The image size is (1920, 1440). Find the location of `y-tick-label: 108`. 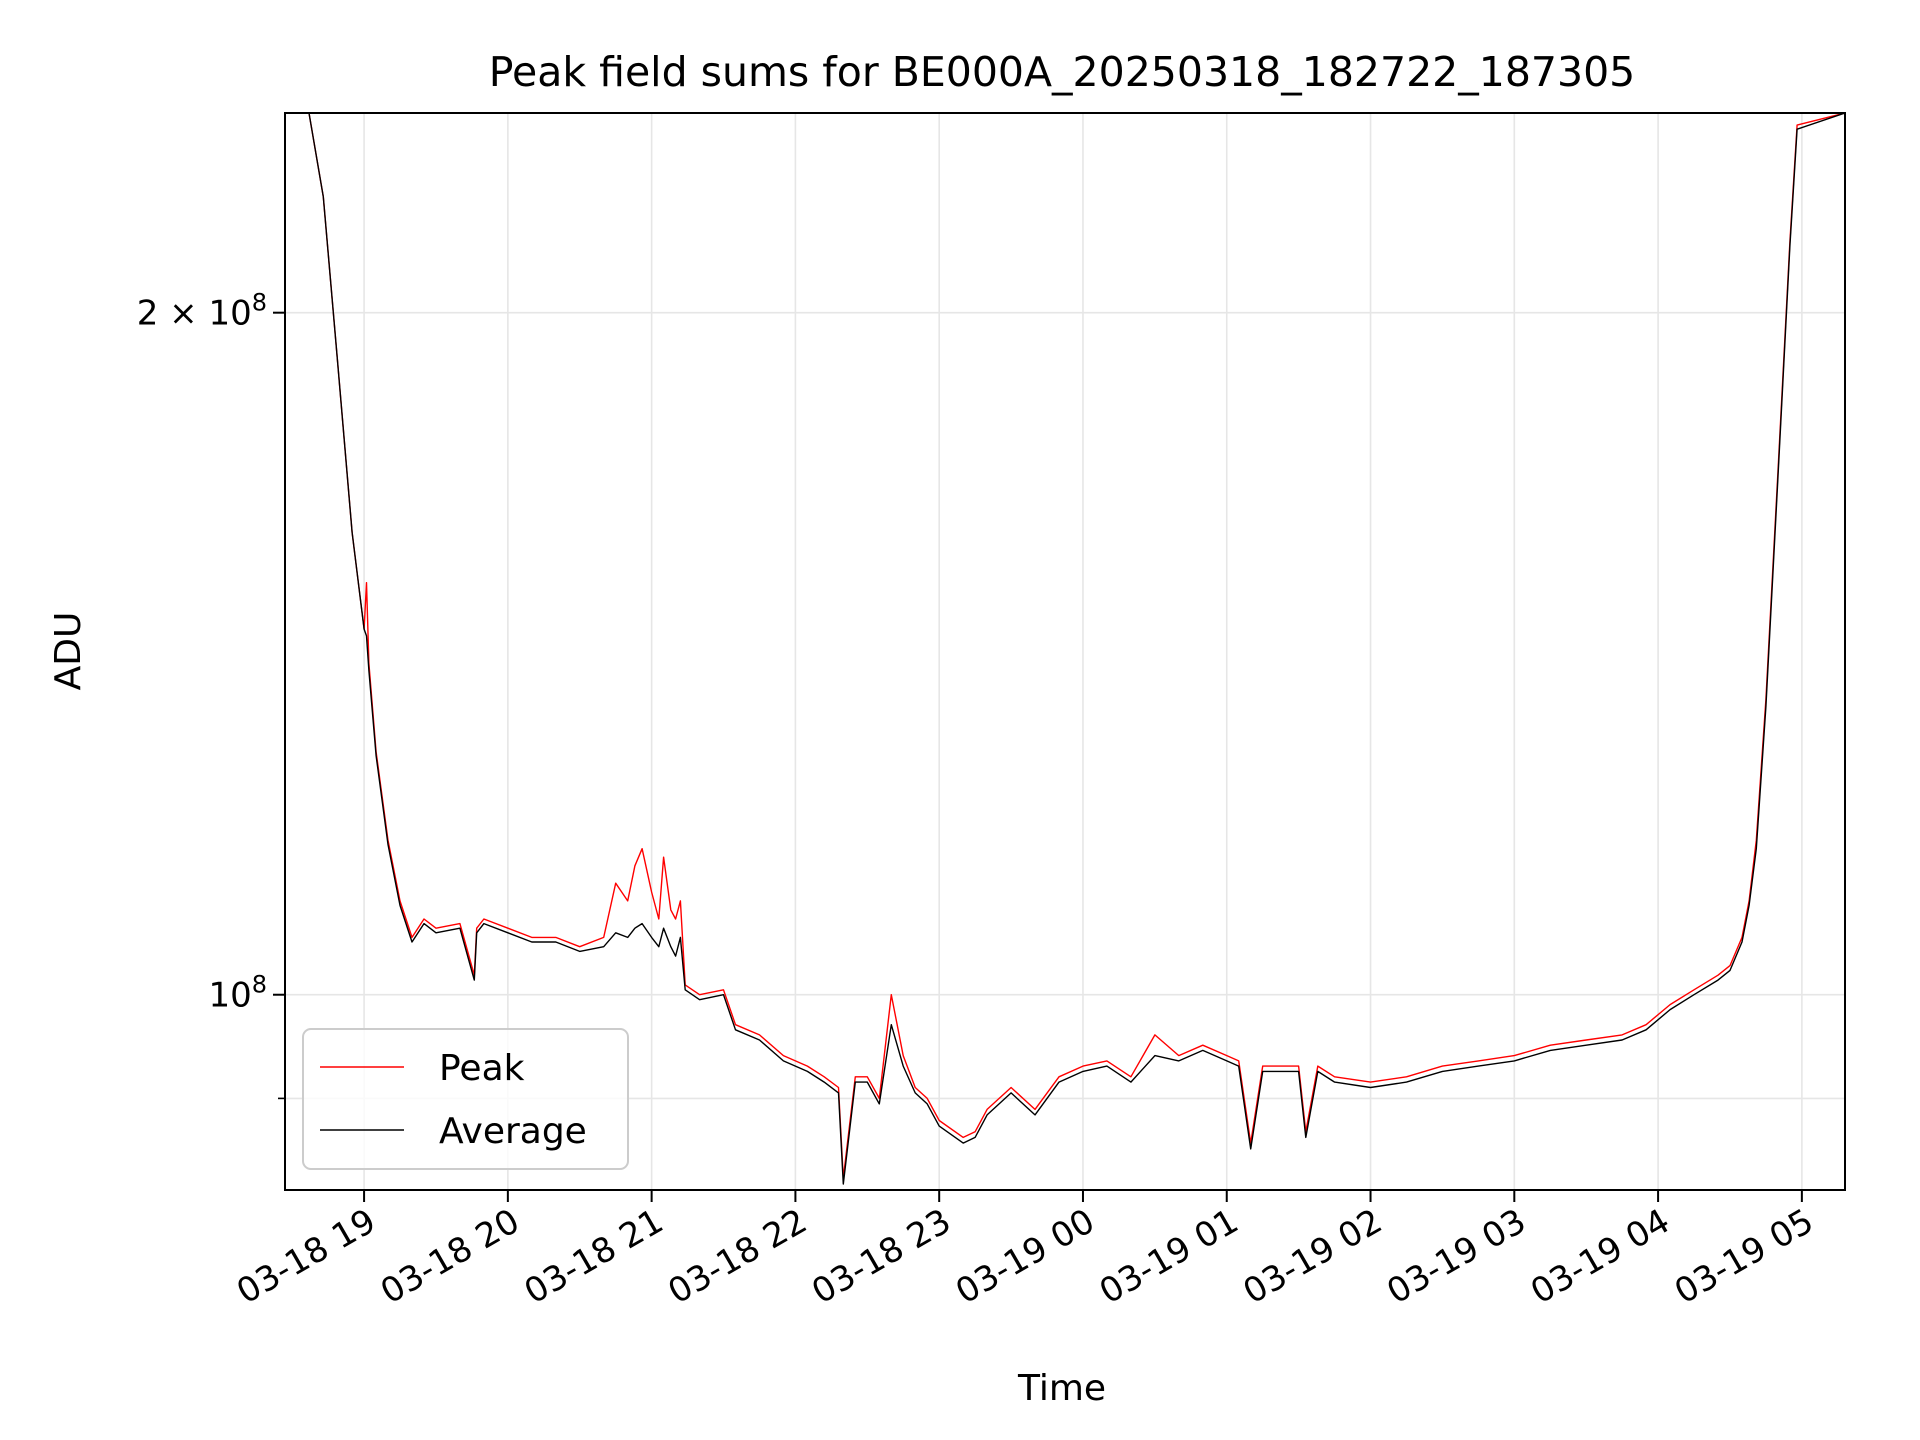

y-tick-label: 108 is located at coordinates (237, 993).